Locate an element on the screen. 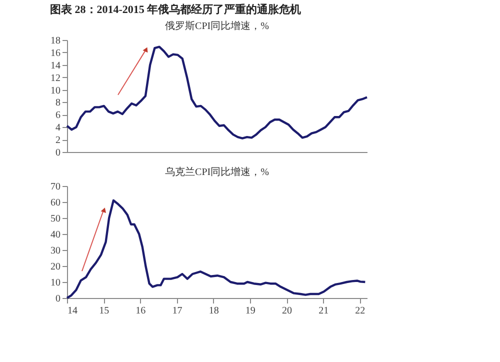  y-tick-label: 18 is located at coordinates (55, 41).